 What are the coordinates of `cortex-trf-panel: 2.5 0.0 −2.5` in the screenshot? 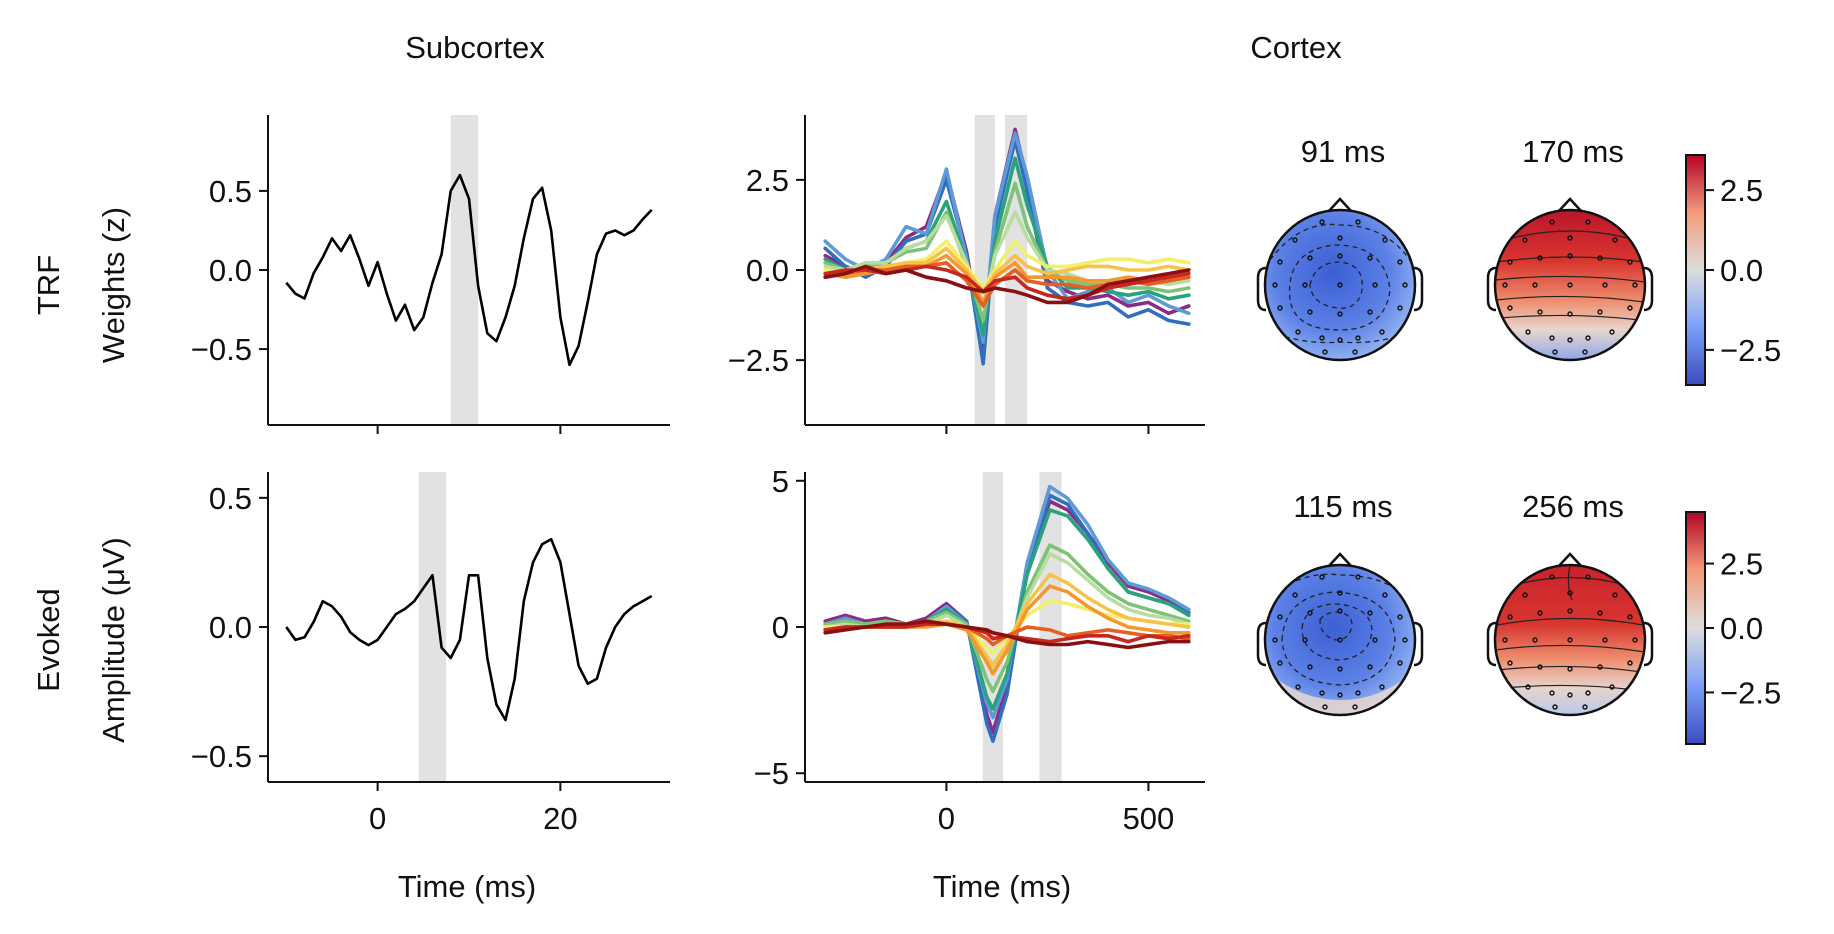 It's located at (966, 274).